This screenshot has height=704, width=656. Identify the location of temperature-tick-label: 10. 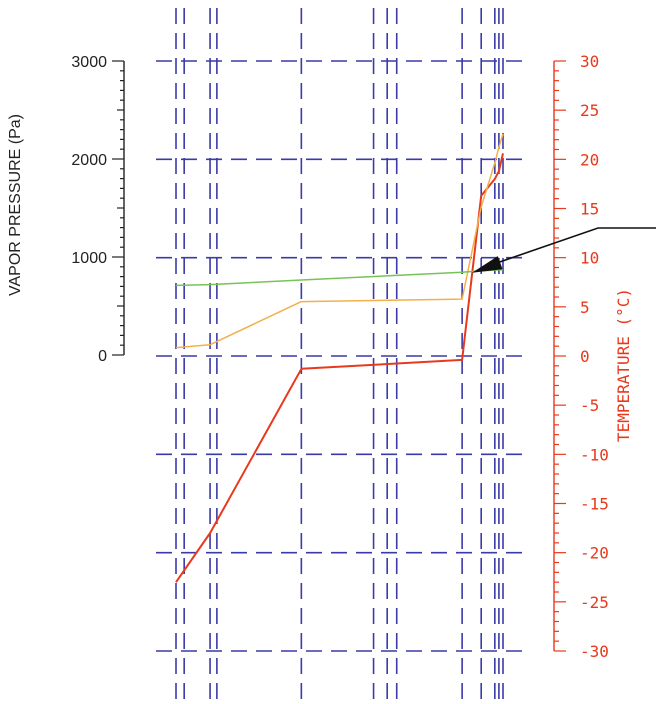
(589, 258).